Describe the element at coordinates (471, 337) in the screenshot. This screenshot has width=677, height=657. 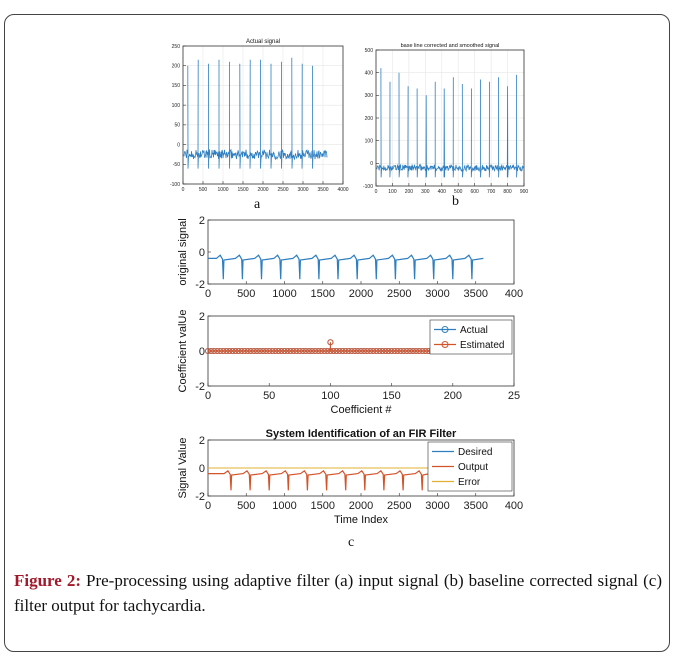
I see `legend: Actual Estimated` at that location.